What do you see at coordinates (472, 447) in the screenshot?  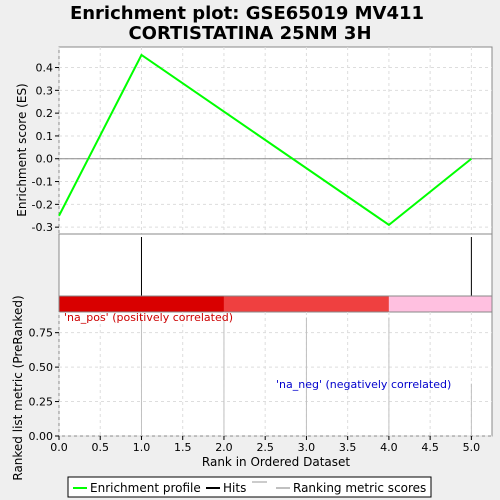 I see `rank-x-tick-label: 5.0` at bounding box center [472, 447].